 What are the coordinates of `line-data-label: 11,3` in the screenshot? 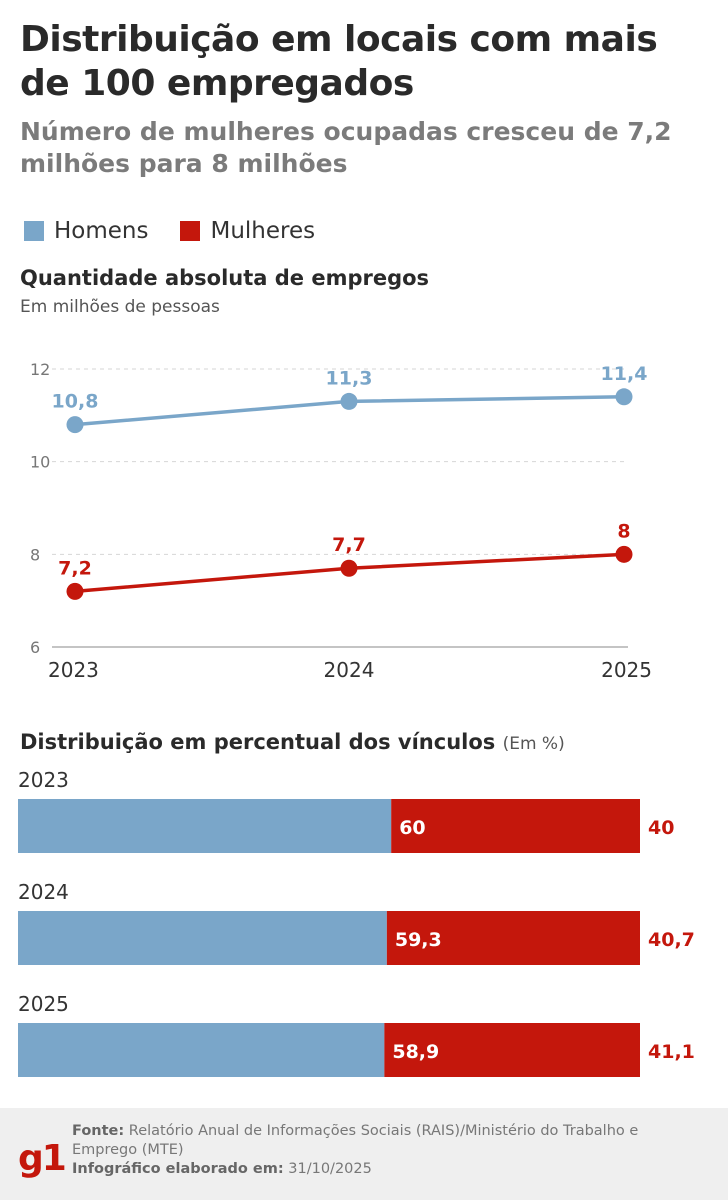 It's located at (349, 378).